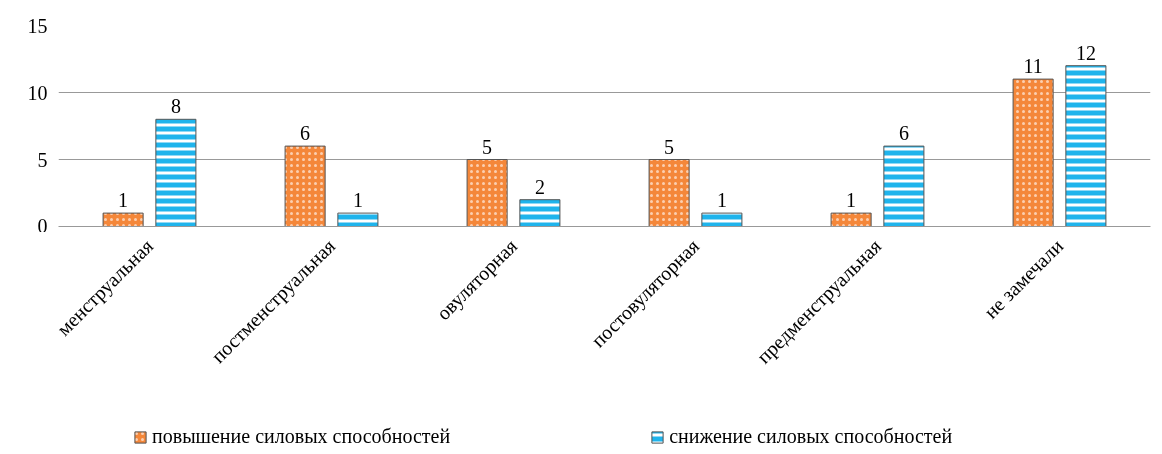 Image resolution: width=1162 pixels, height=454 pixels. Describe the element at coordinates (539, 186) in the screenshot. I see `data-label: 2` at that location.